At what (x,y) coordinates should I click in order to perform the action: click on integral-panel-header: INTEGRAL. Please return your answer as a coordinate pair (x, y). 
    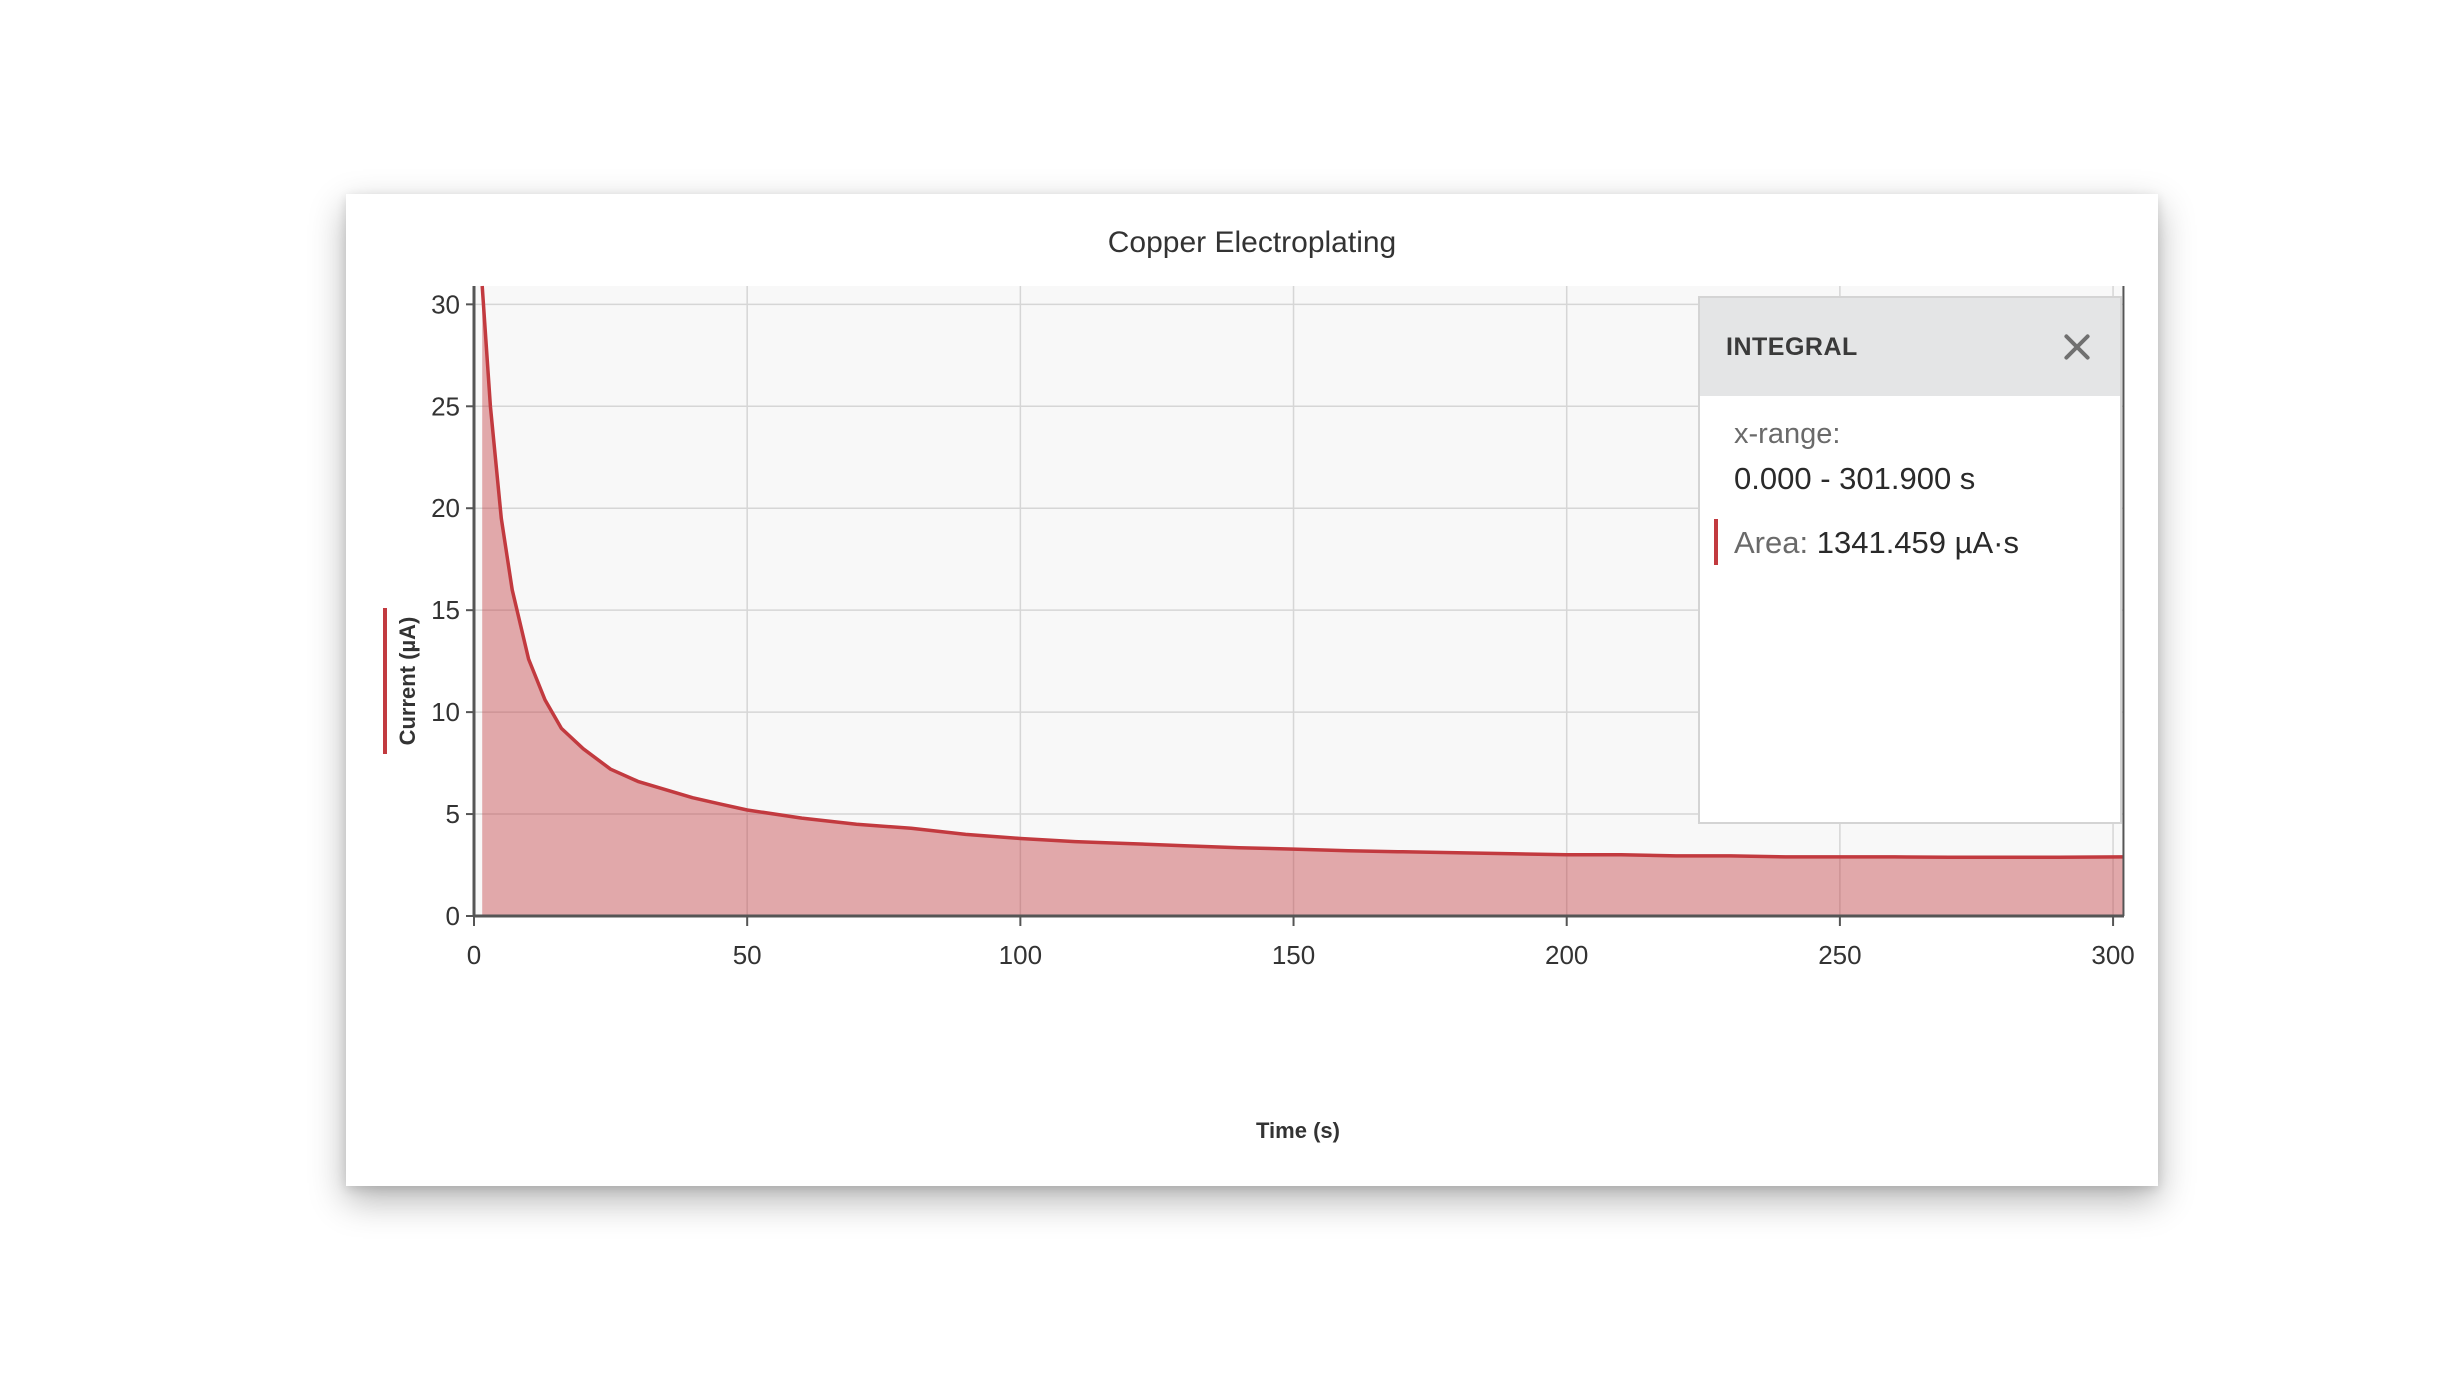
    Looking at the image, I should click on (1910, 347).